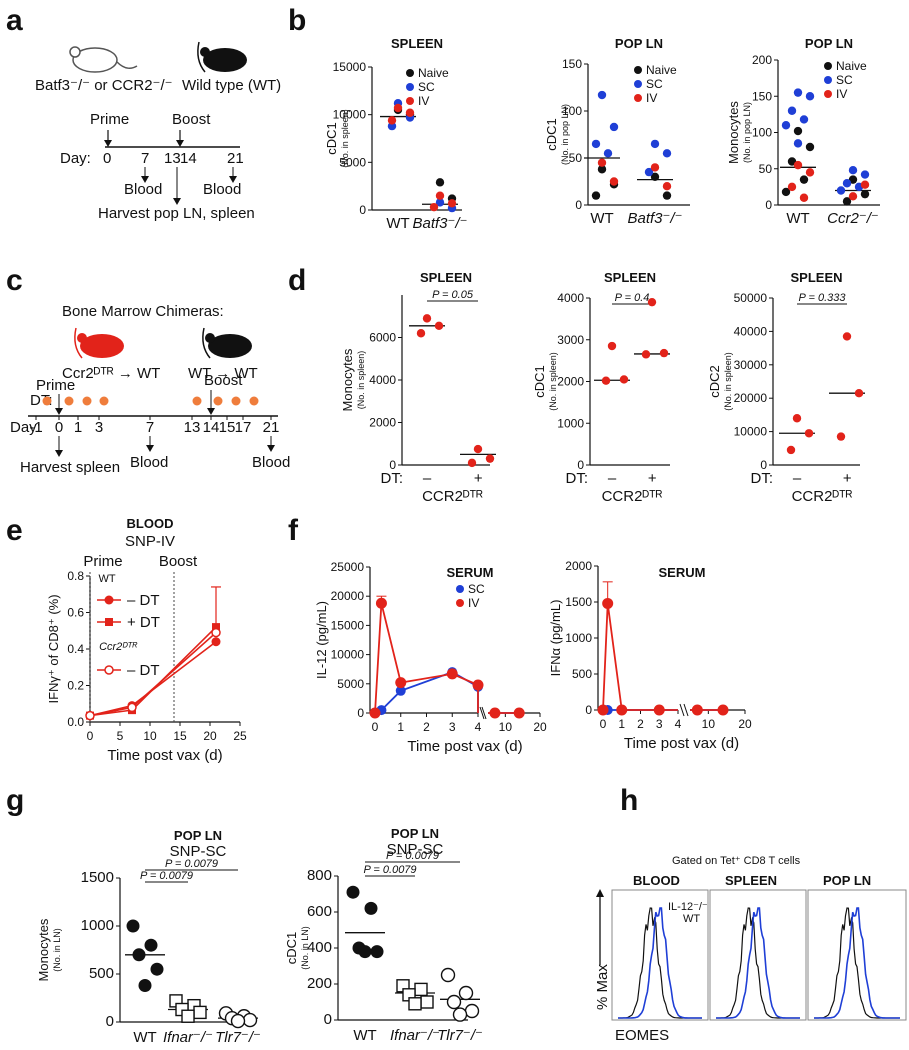 The height and width of the screenshot is (1050, 909). I want to click on x-tick-label-5: 10, so click(506, 727).